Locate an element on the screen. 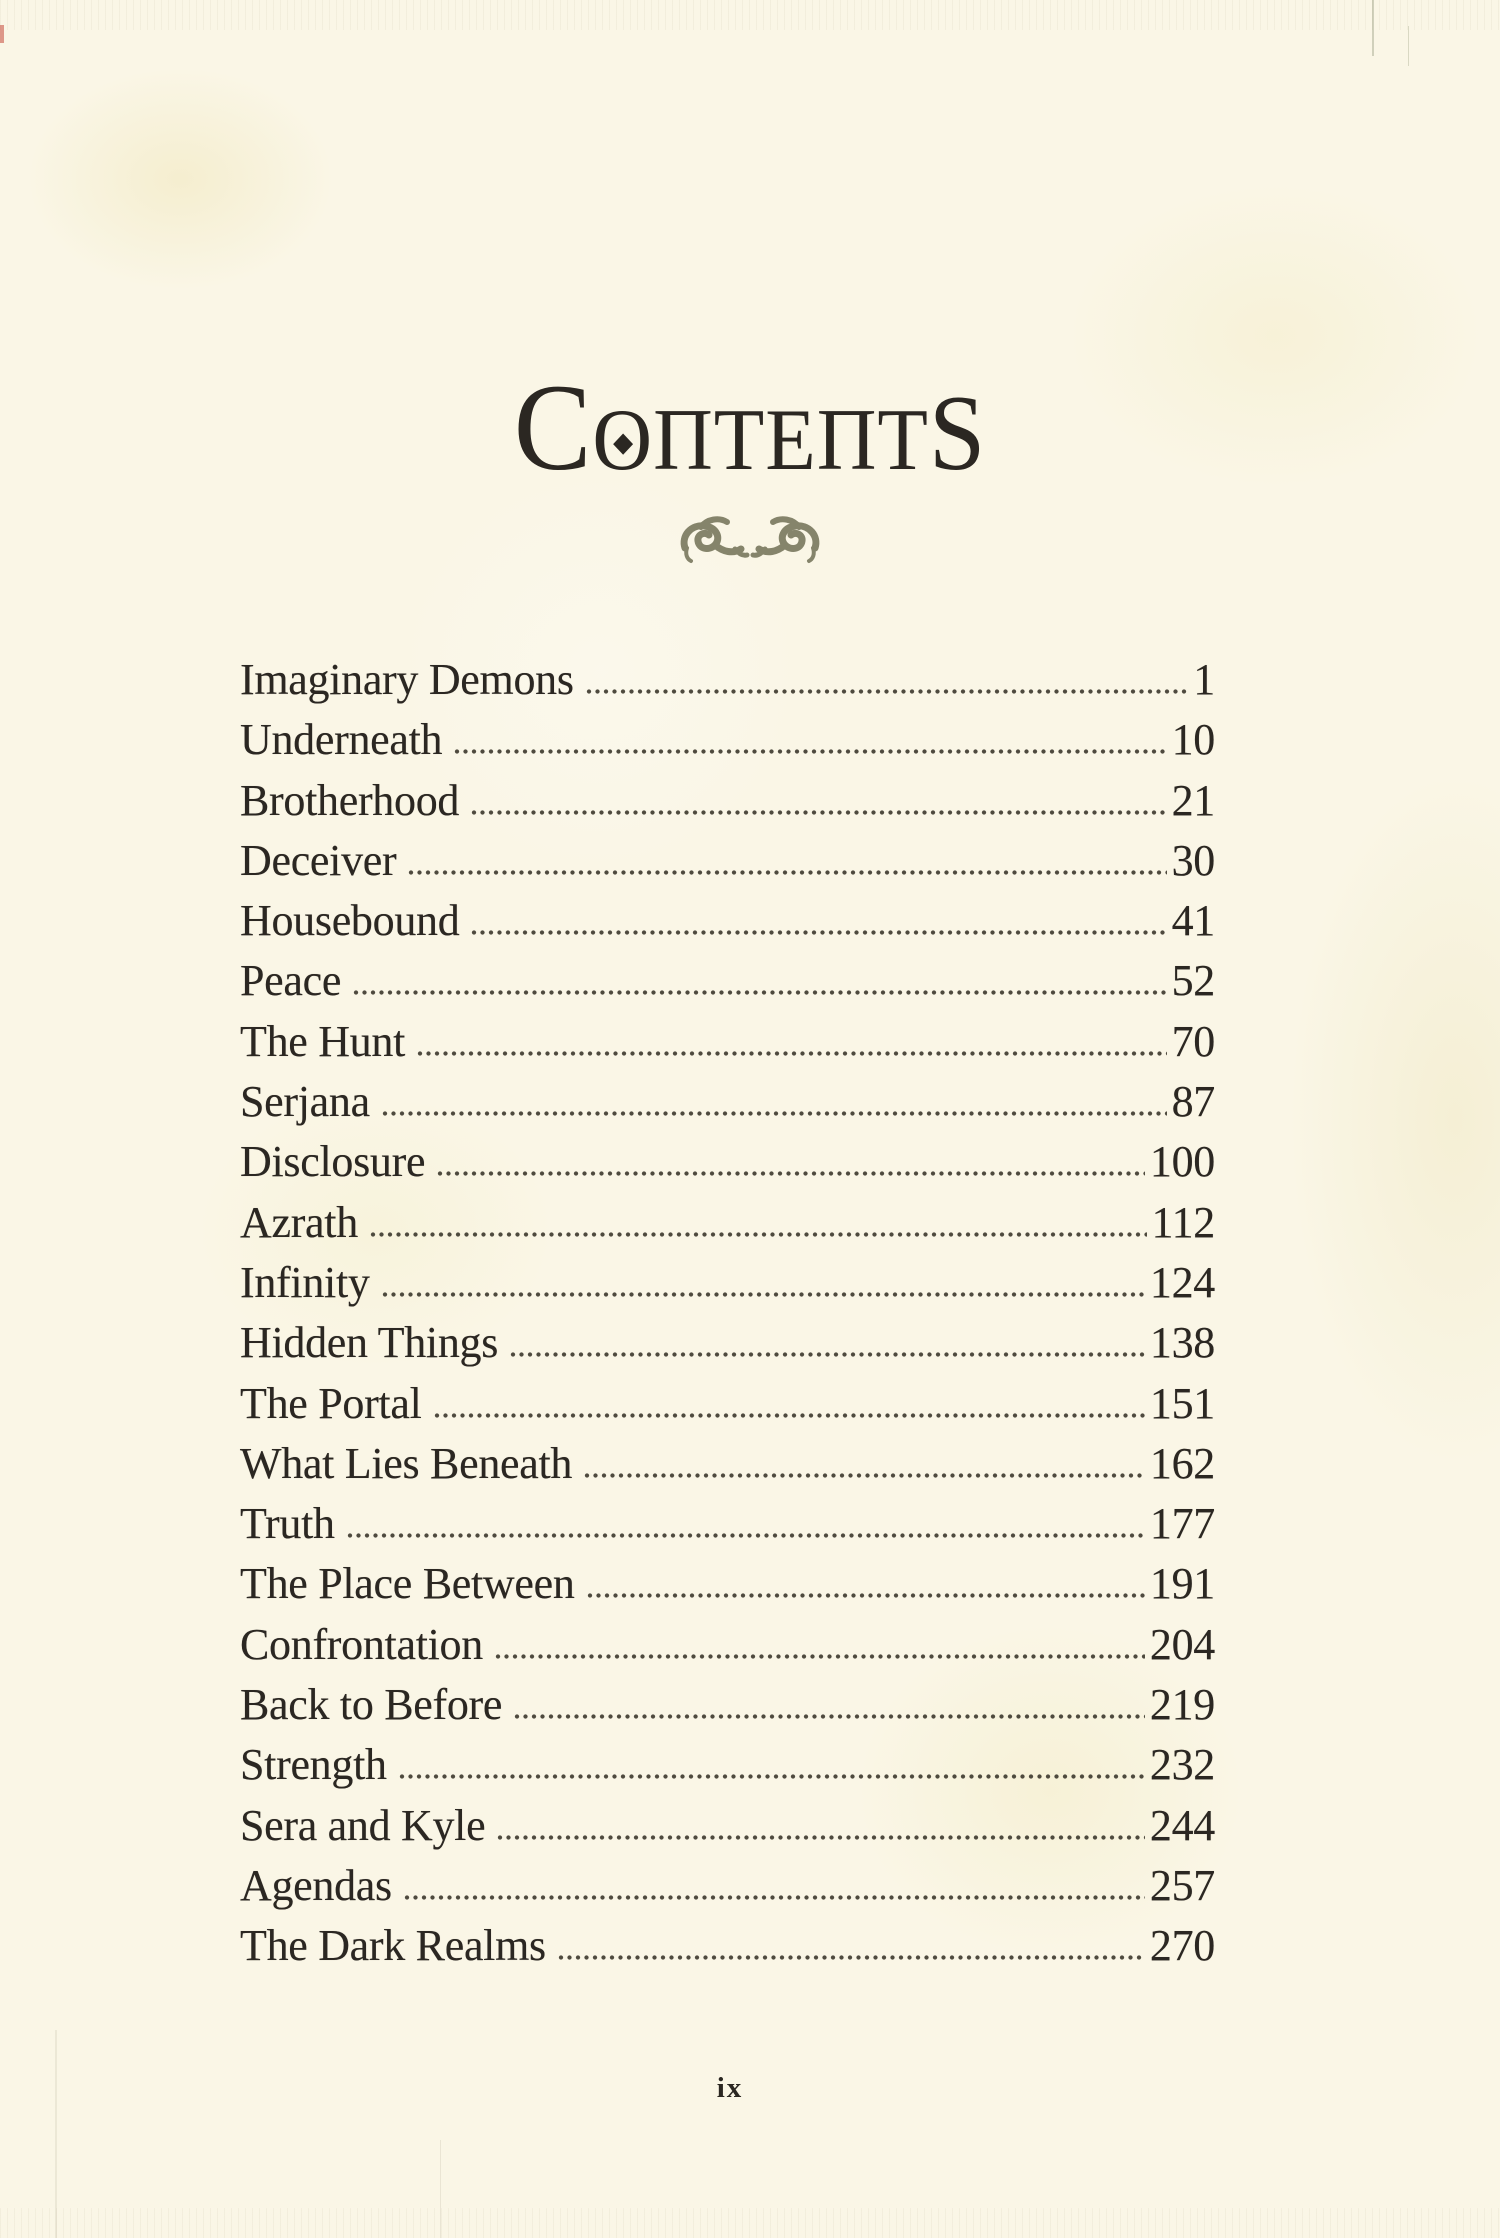  toc-entry: Agendas 257 is located at coordinates (727, 1886).